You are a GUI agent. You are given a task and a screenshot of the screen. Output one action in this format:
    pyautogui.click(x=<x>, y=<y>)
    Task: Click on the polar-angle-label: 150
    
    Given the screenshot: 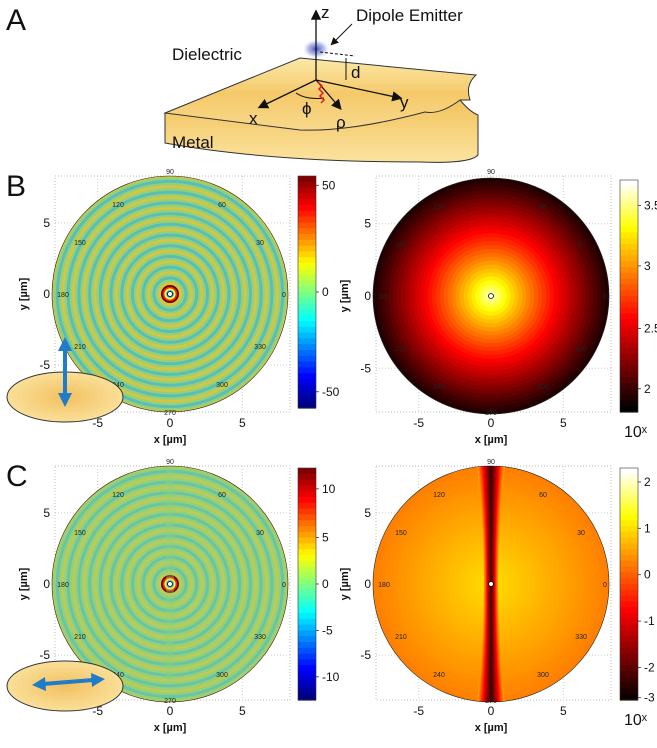 What is the action you would take?
    pyautogui.click(x=401, y=533)
    